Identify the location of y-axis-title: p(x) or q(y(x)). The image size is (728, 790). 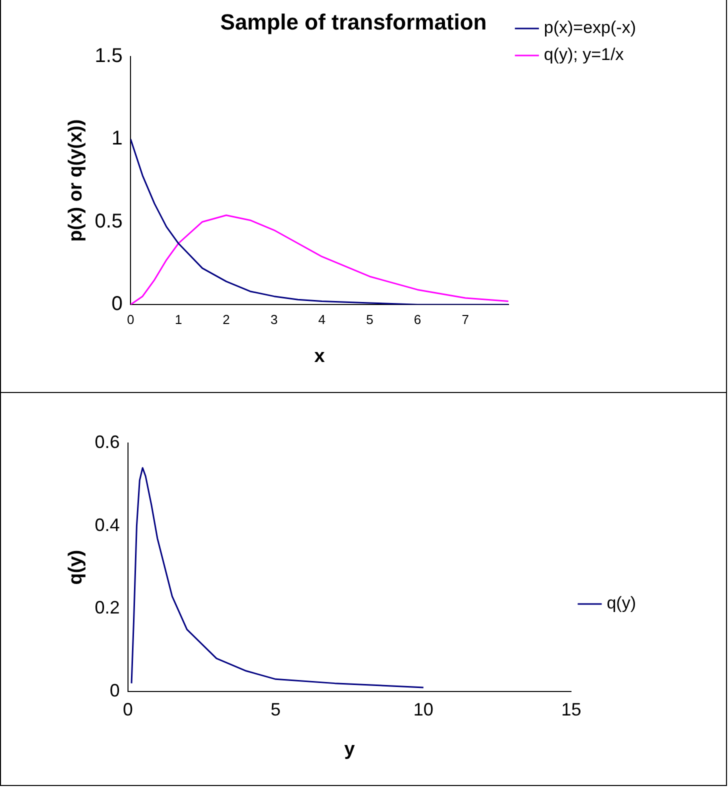
(76, 180).